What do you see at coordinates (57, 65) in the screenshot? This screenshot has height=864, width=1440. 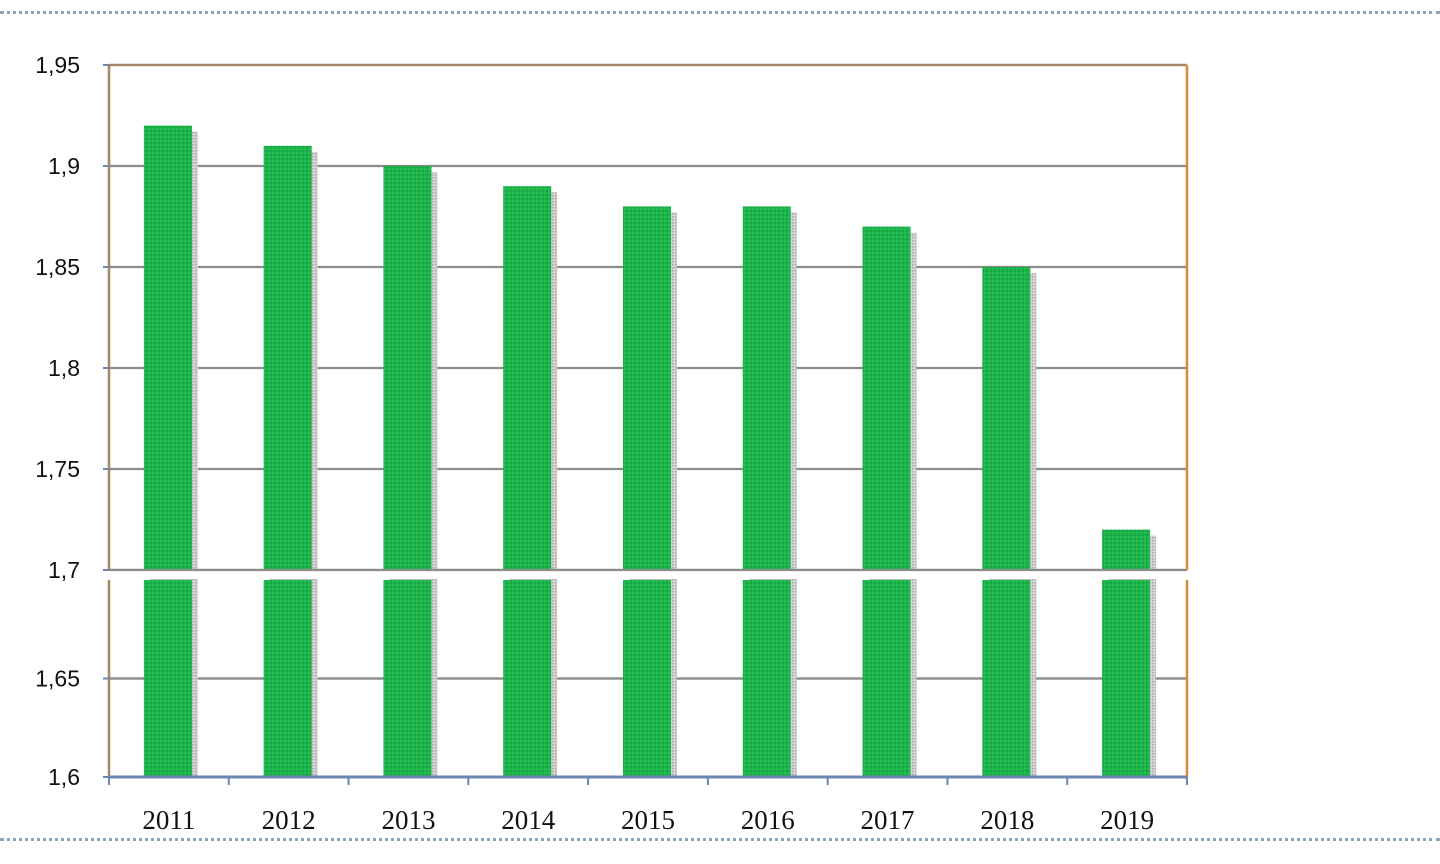 I see `y-tick-label: 1,95` at bounding box center [57, 65].